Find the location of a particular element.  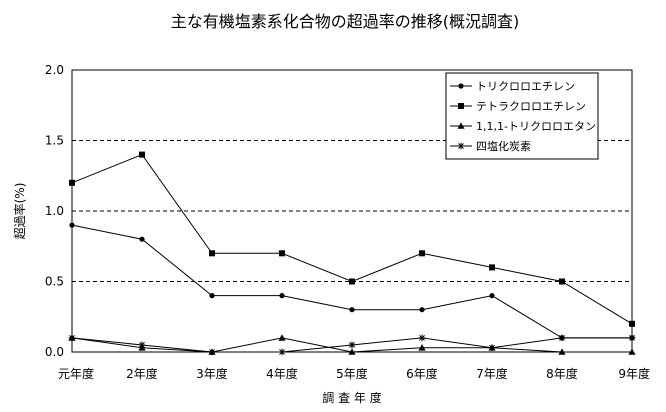

y-tick-label: 1.0 is located at coordinates (54, 211).